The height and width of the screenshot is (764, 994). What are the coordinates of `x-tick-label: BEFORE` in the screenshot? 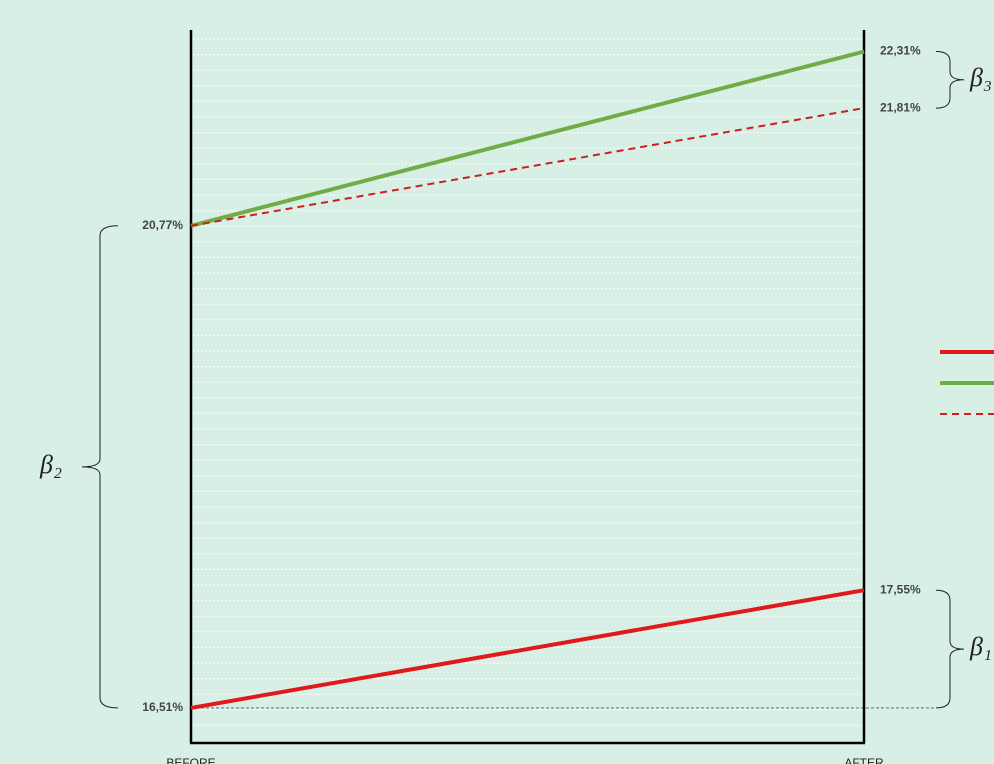 It's located at (190, 760).